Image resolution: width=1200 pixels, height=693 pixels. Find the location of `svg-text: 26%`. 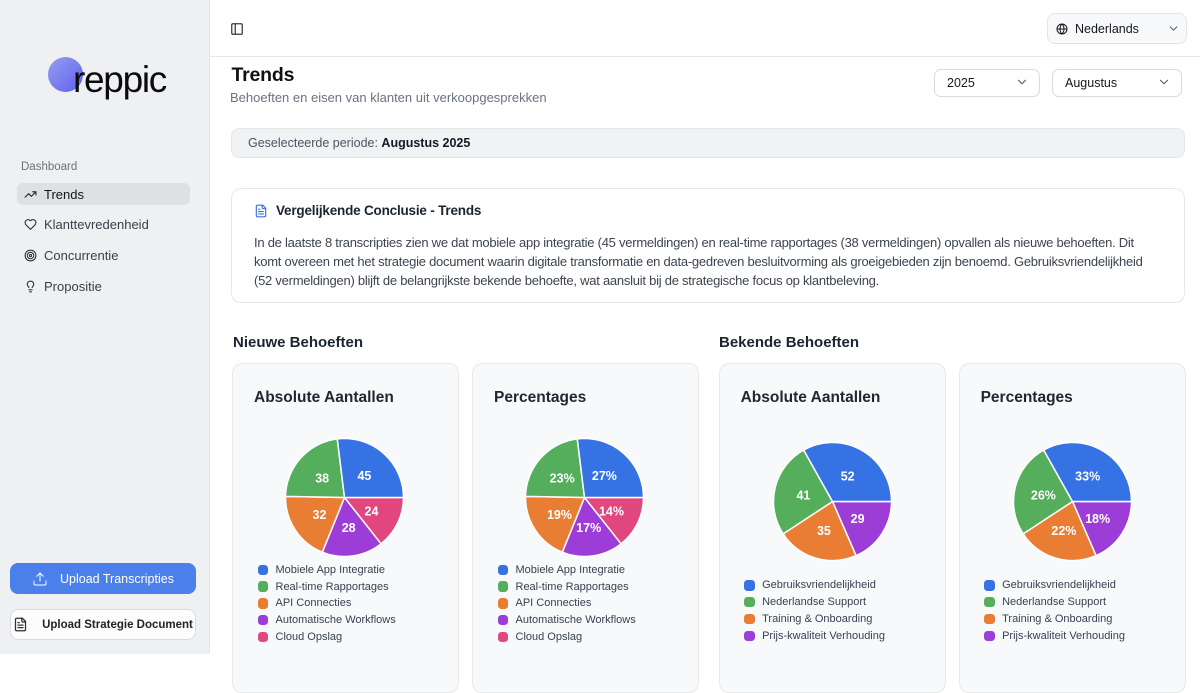

svg-text: 26% is located at coordinates (1042, 495).